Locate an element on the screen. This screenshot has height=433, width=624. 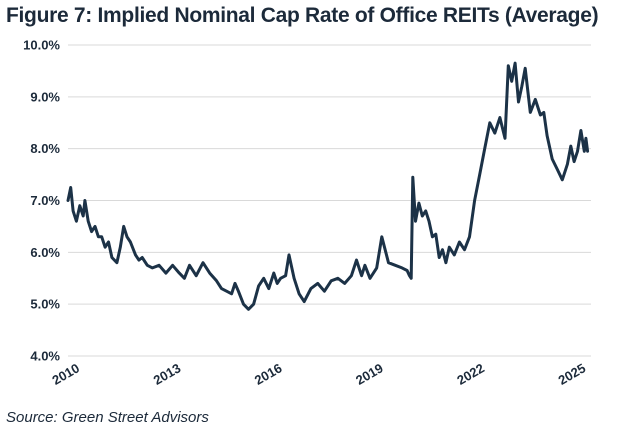
x-tick-label: 2010 is located at coordinates (65, 373).